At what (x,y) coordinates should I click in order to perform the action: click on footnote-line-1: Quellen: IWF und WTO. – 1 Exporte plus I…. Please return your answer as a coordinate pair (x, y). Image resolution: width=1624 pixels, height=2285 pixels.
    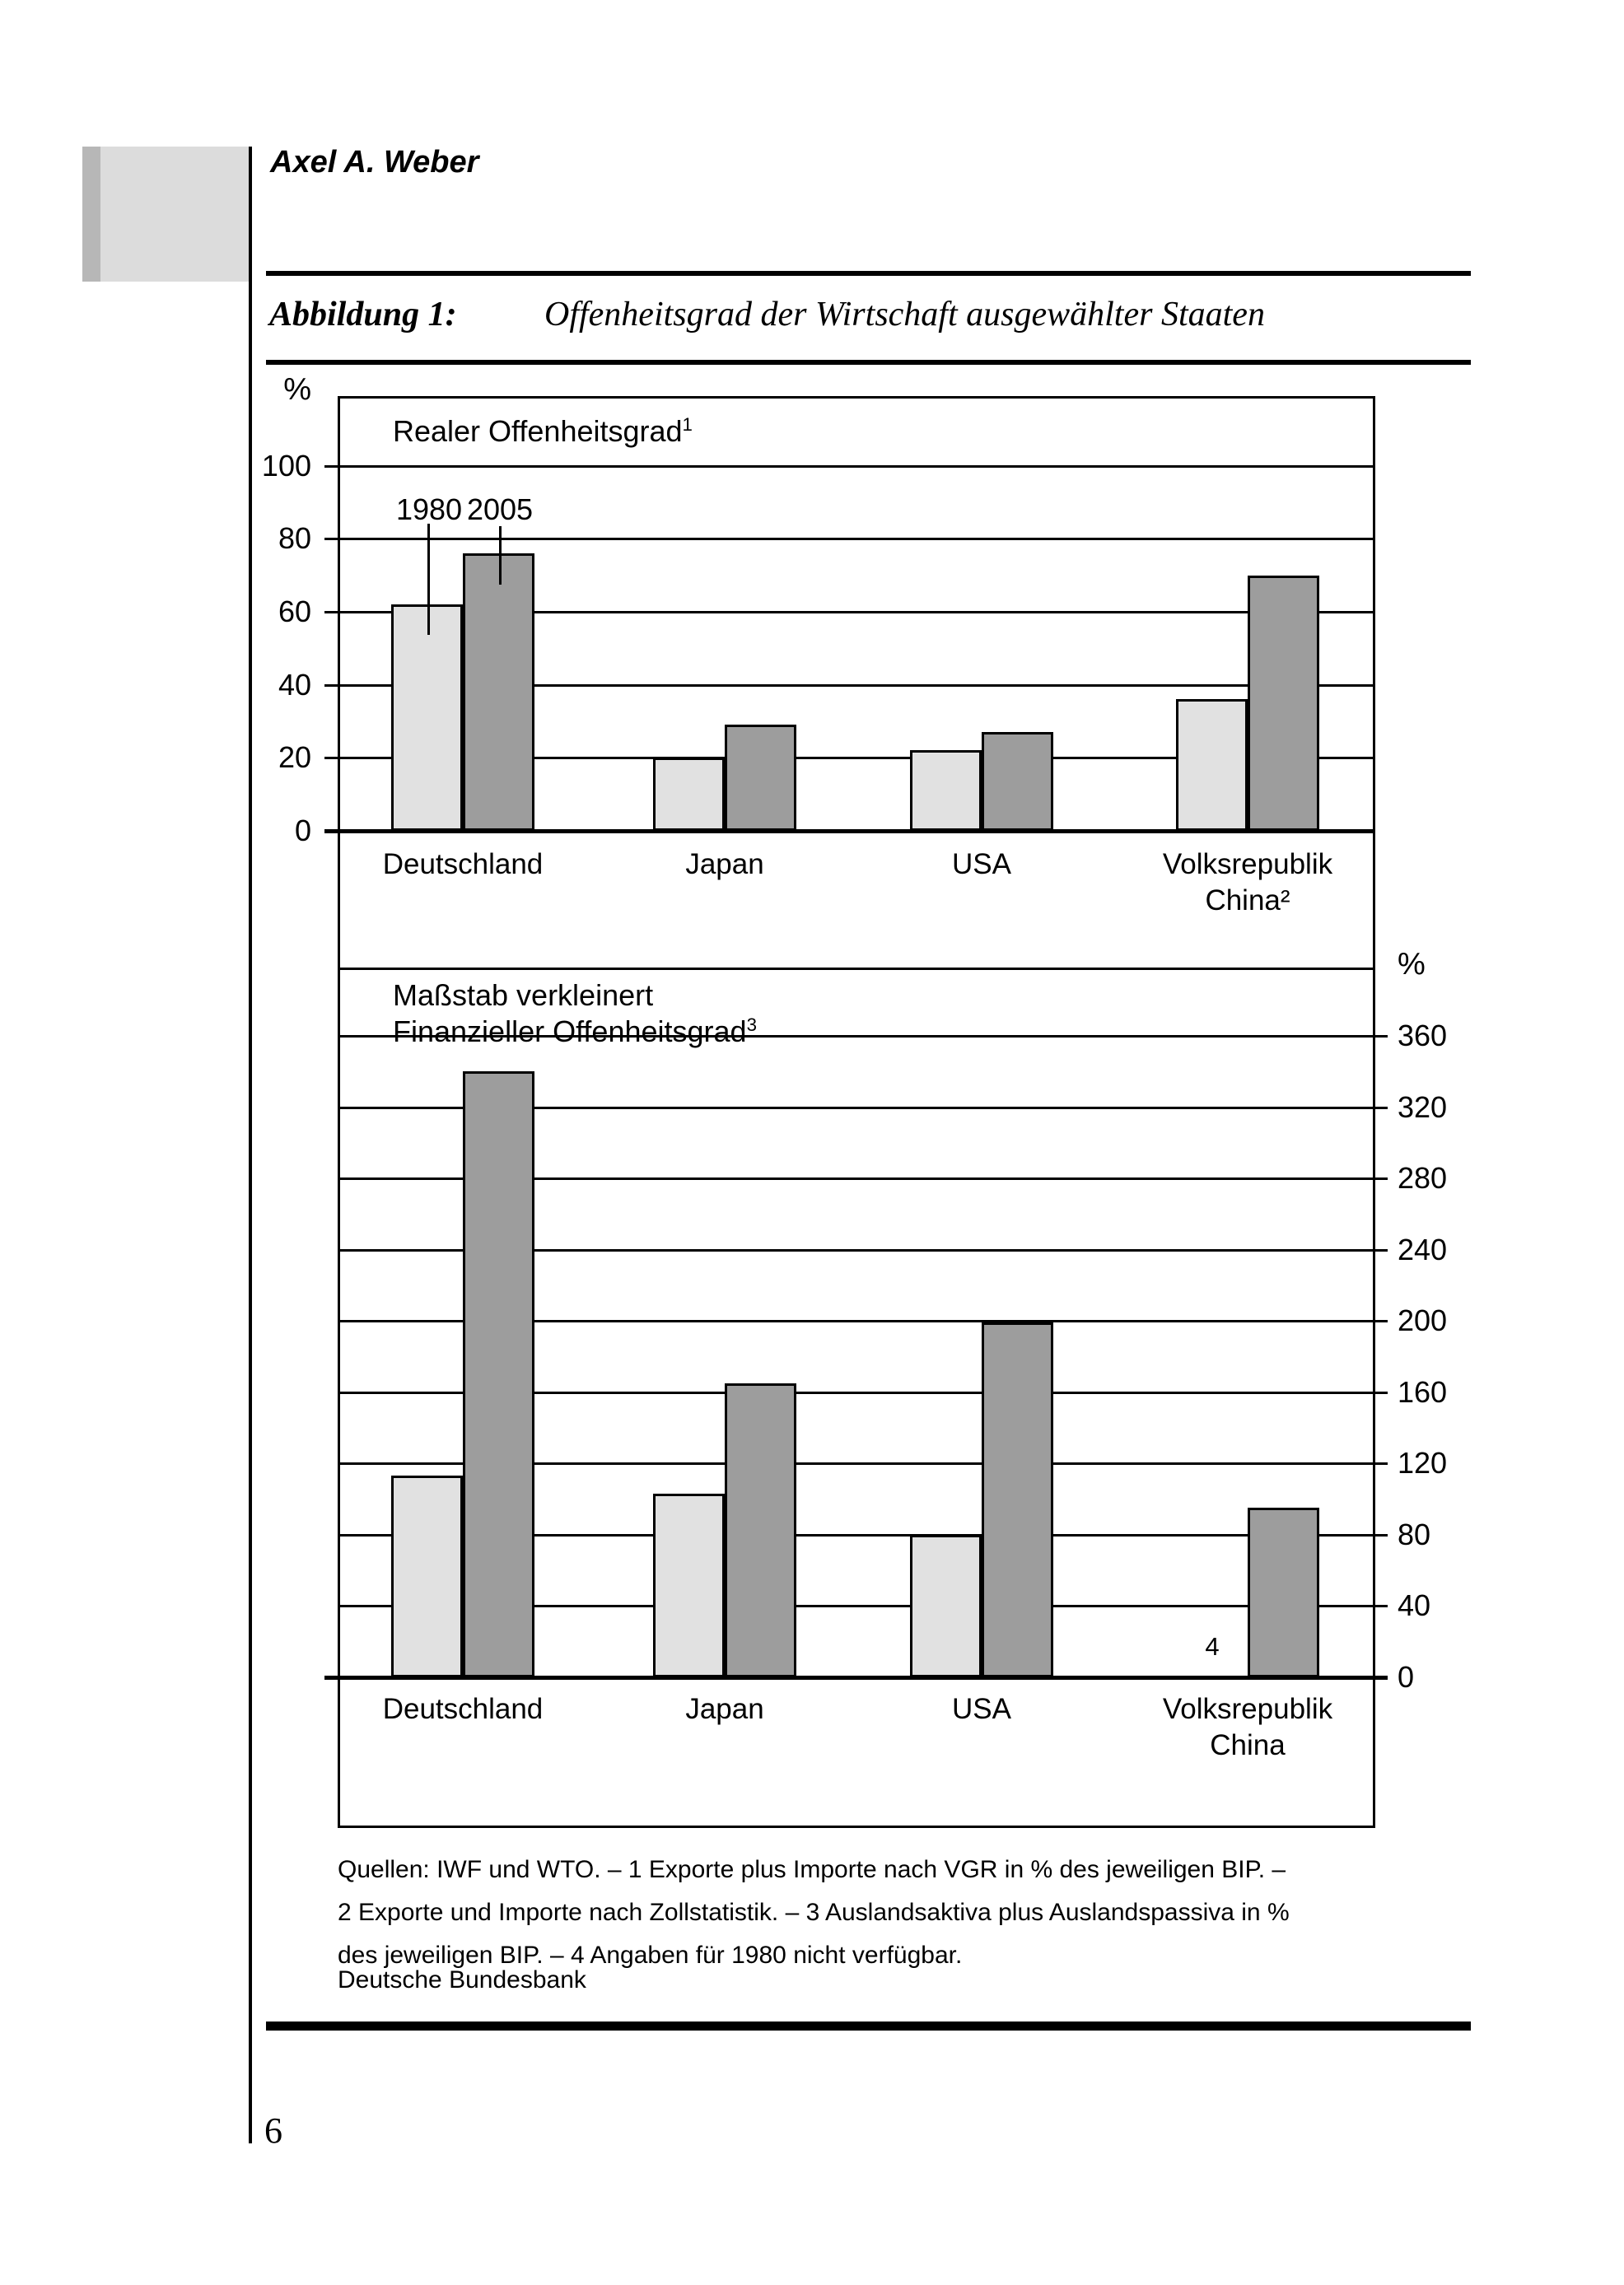
    Looking at the image, I should click on (812, 1870).